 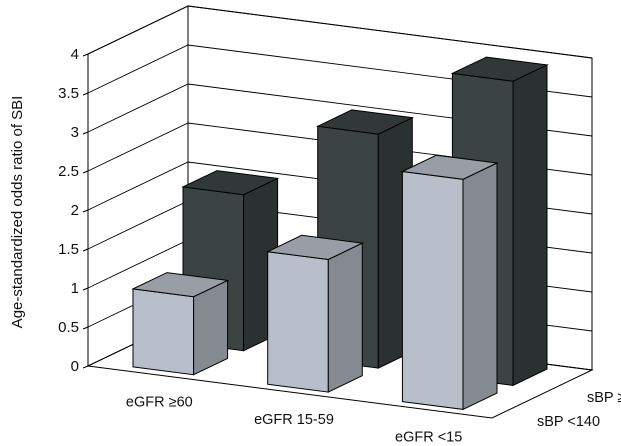 I want to click on y-tick-label: 1, so click(x=75, y=288).